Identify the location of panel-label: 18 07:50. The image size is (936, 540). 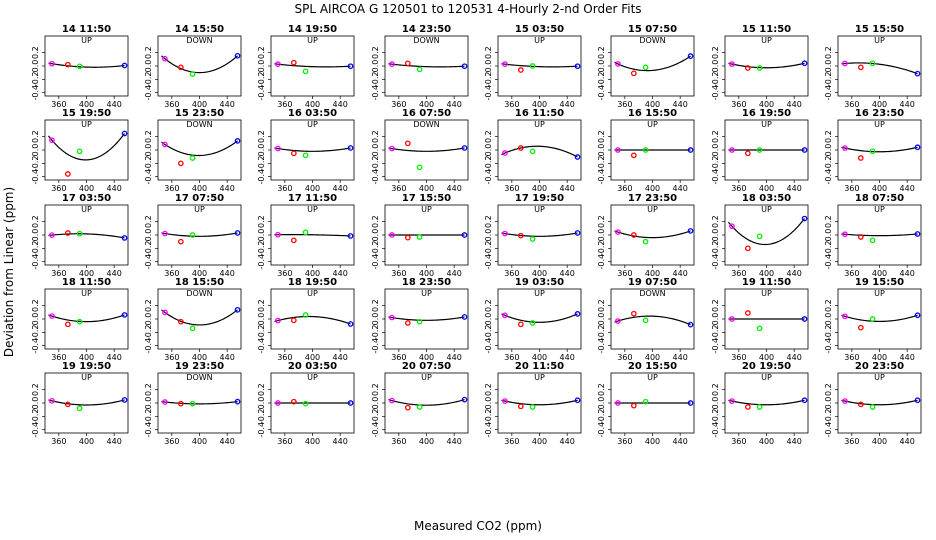
(879, 198).